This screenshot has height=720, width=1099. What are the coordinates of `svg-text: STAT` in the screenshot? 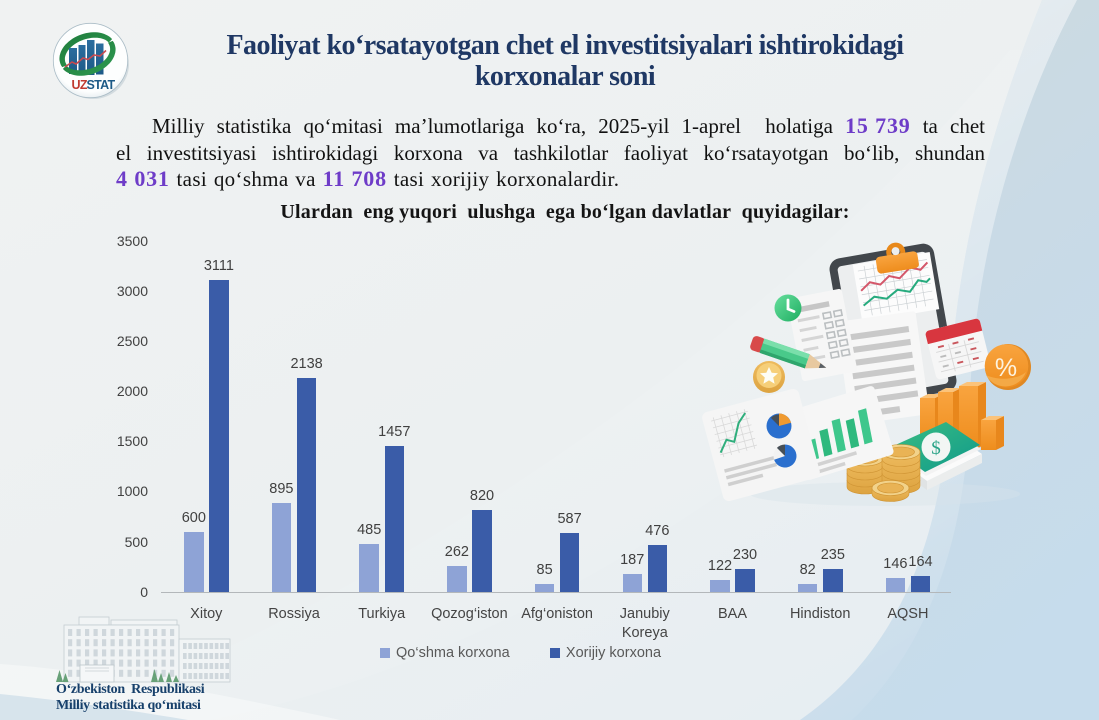 It's located at (101, 85).